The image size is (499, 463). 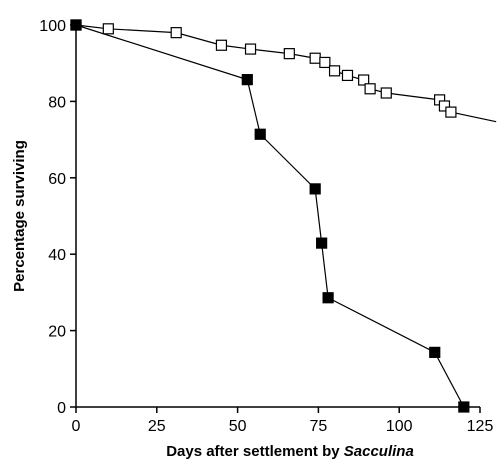 What do you see at coordinates (52, 26) in the screenshot?
I see `y-tick-label: 100` at bounding box center [52, 26].